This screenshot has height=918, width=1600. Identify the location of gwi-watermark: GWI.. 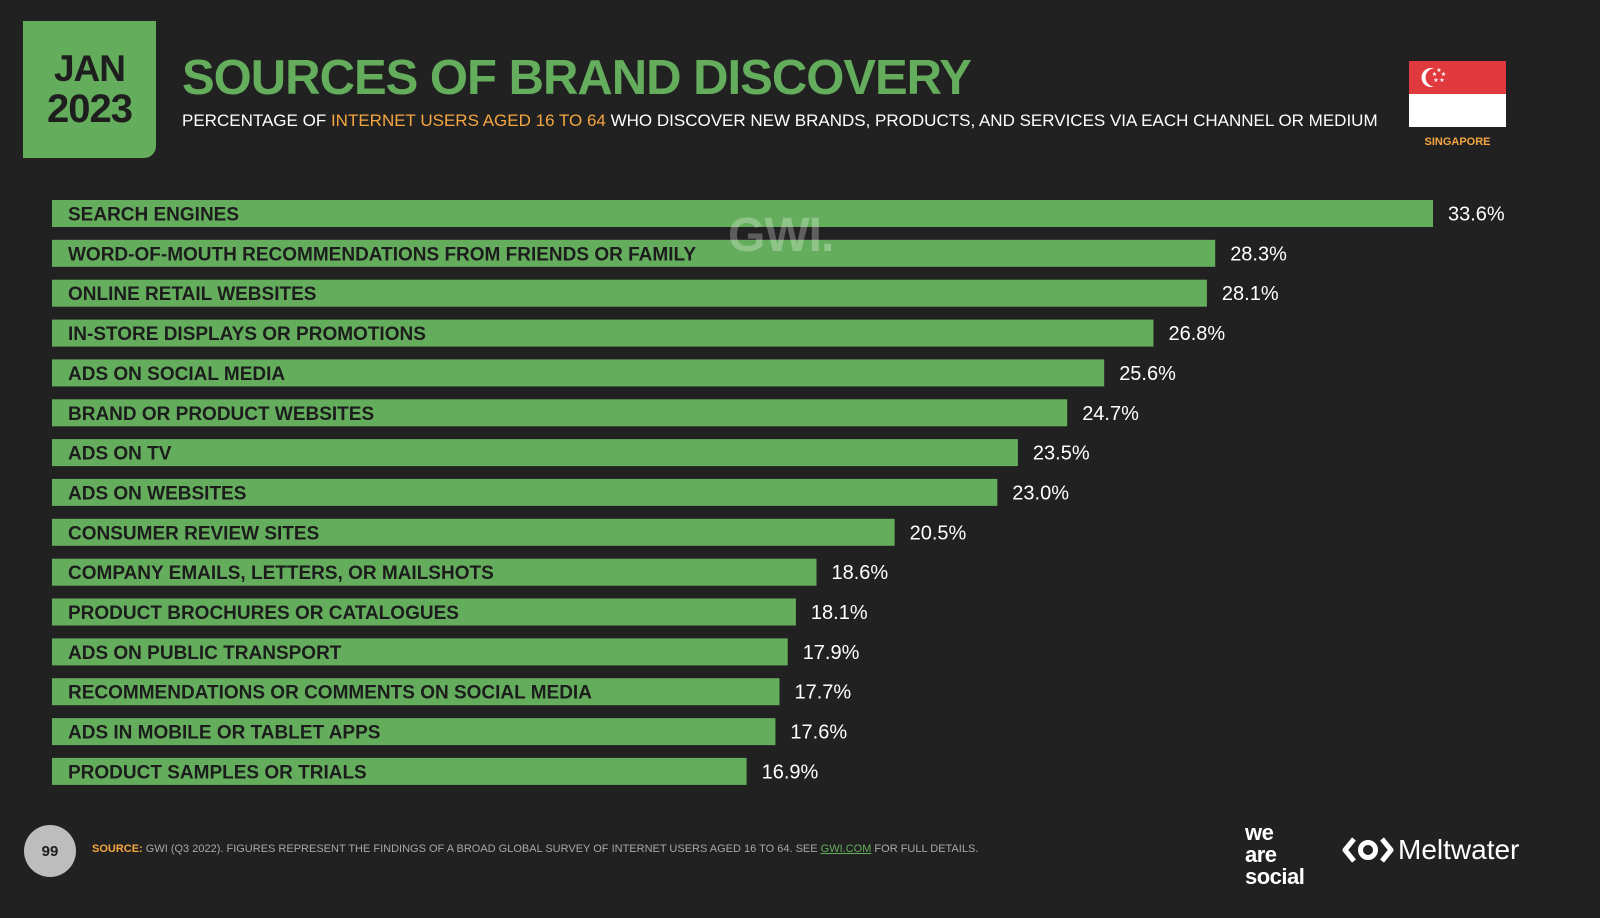
(781, 235).